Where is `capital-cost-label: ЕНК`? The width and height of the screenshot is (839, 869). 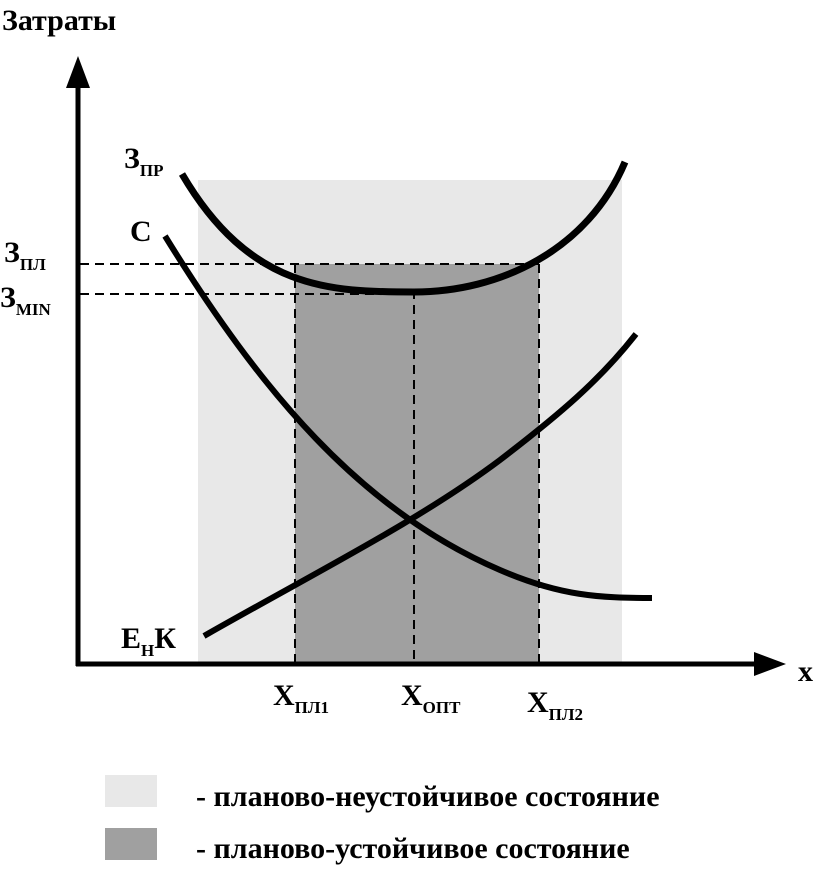
capital-cost-label: ЕНК is located at coordinates (148, 641).